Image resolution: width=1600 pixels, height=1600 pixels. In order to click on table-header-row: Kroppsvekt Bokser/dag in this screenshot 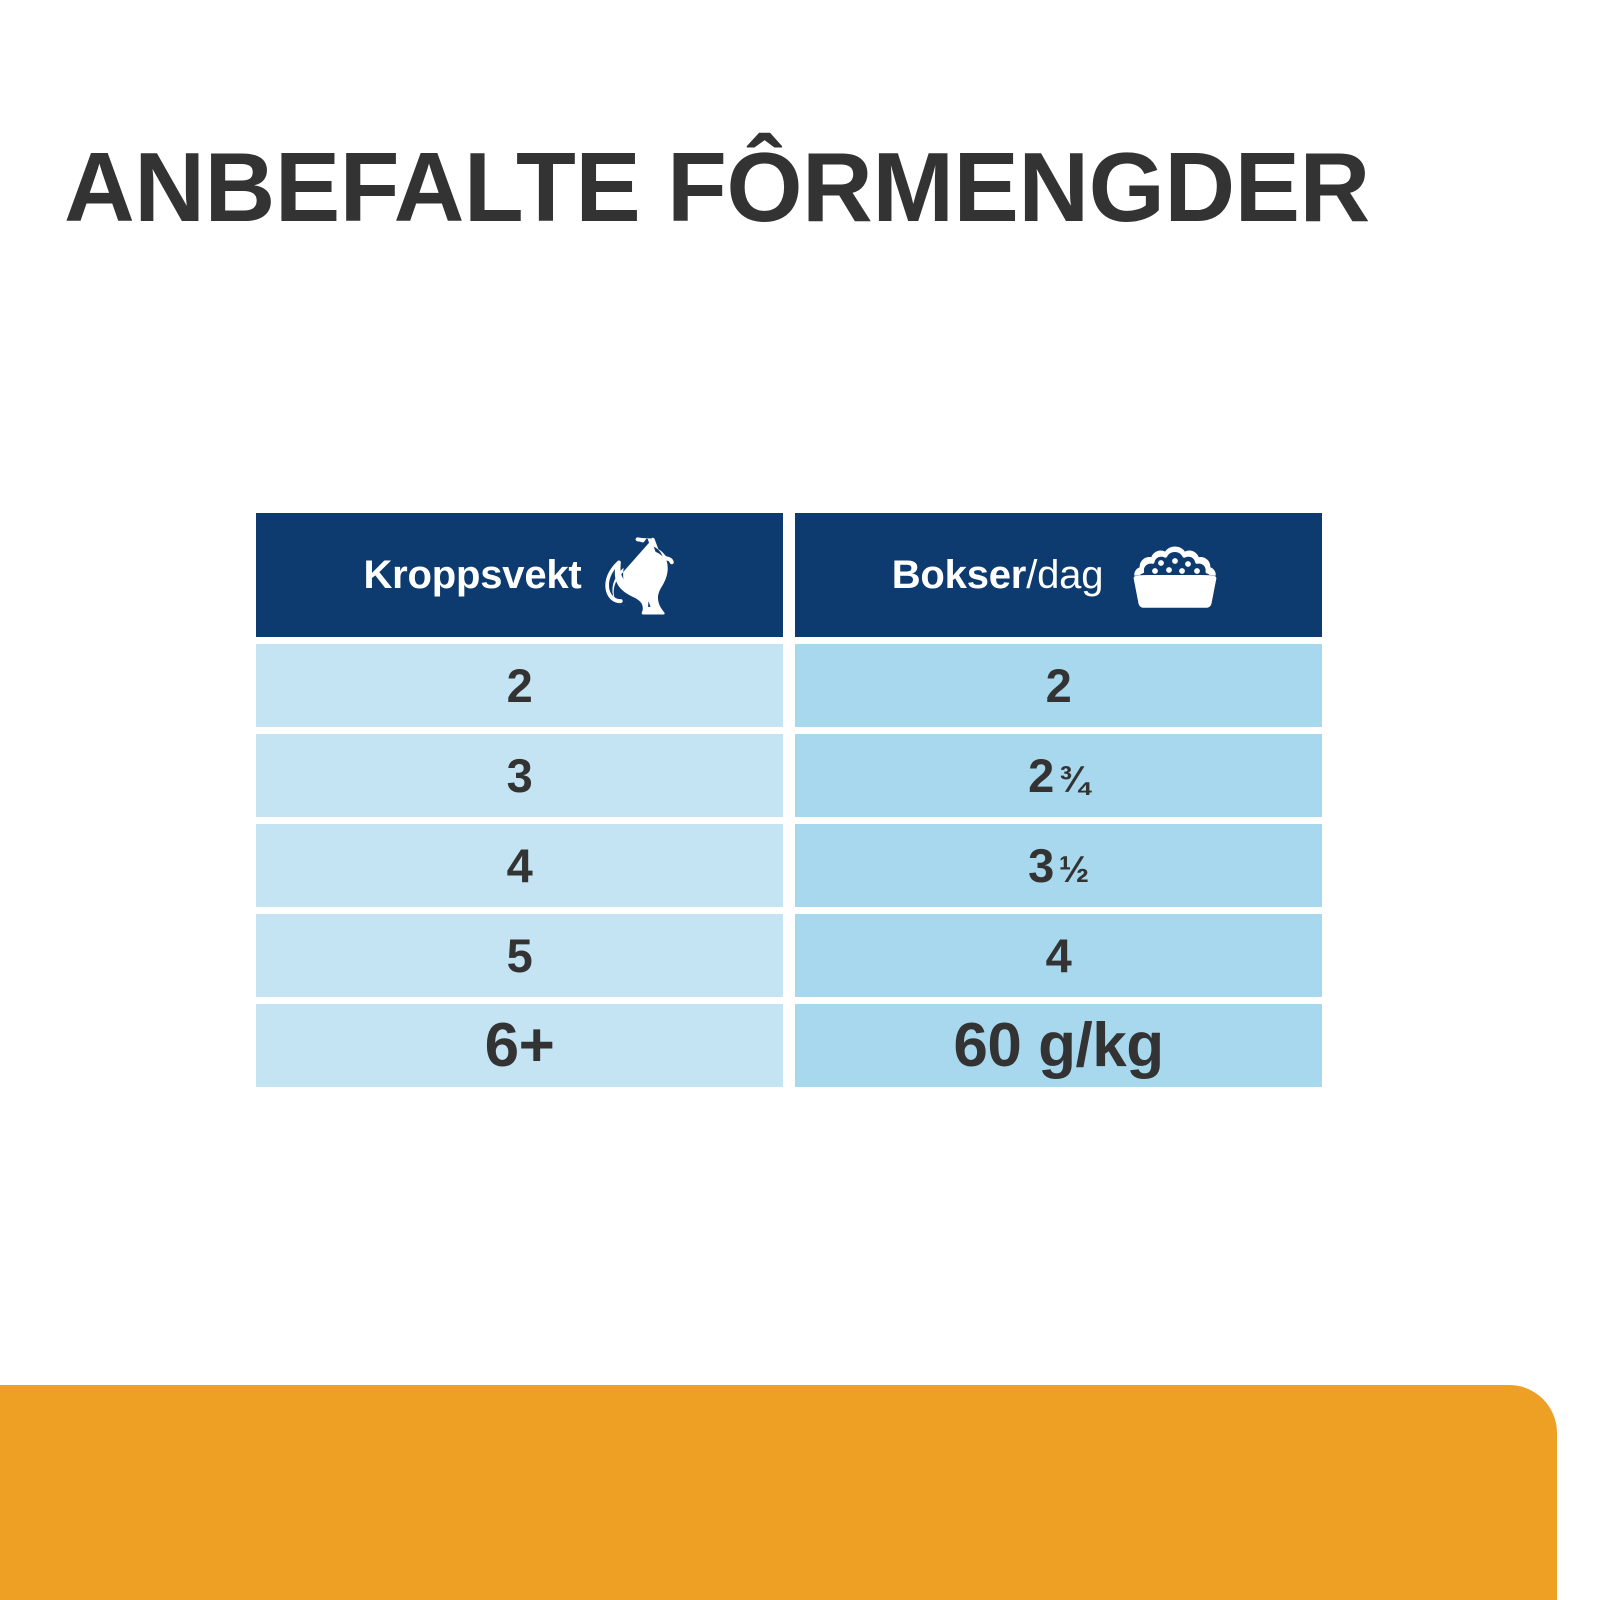, I will do `click(804, 575)`.